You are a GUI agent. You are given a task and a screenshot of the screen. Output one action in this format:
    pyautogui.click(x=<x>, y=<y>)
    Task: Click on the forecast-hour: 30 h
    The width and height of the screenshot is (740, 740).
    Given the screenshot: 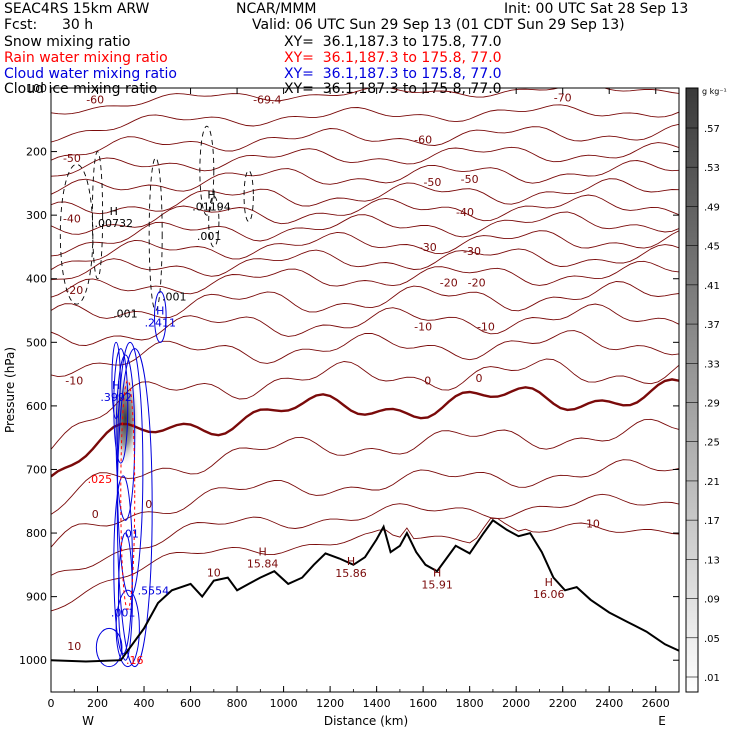 What is the action you would take?
    pyautogui.click(x=78, y=25)
    